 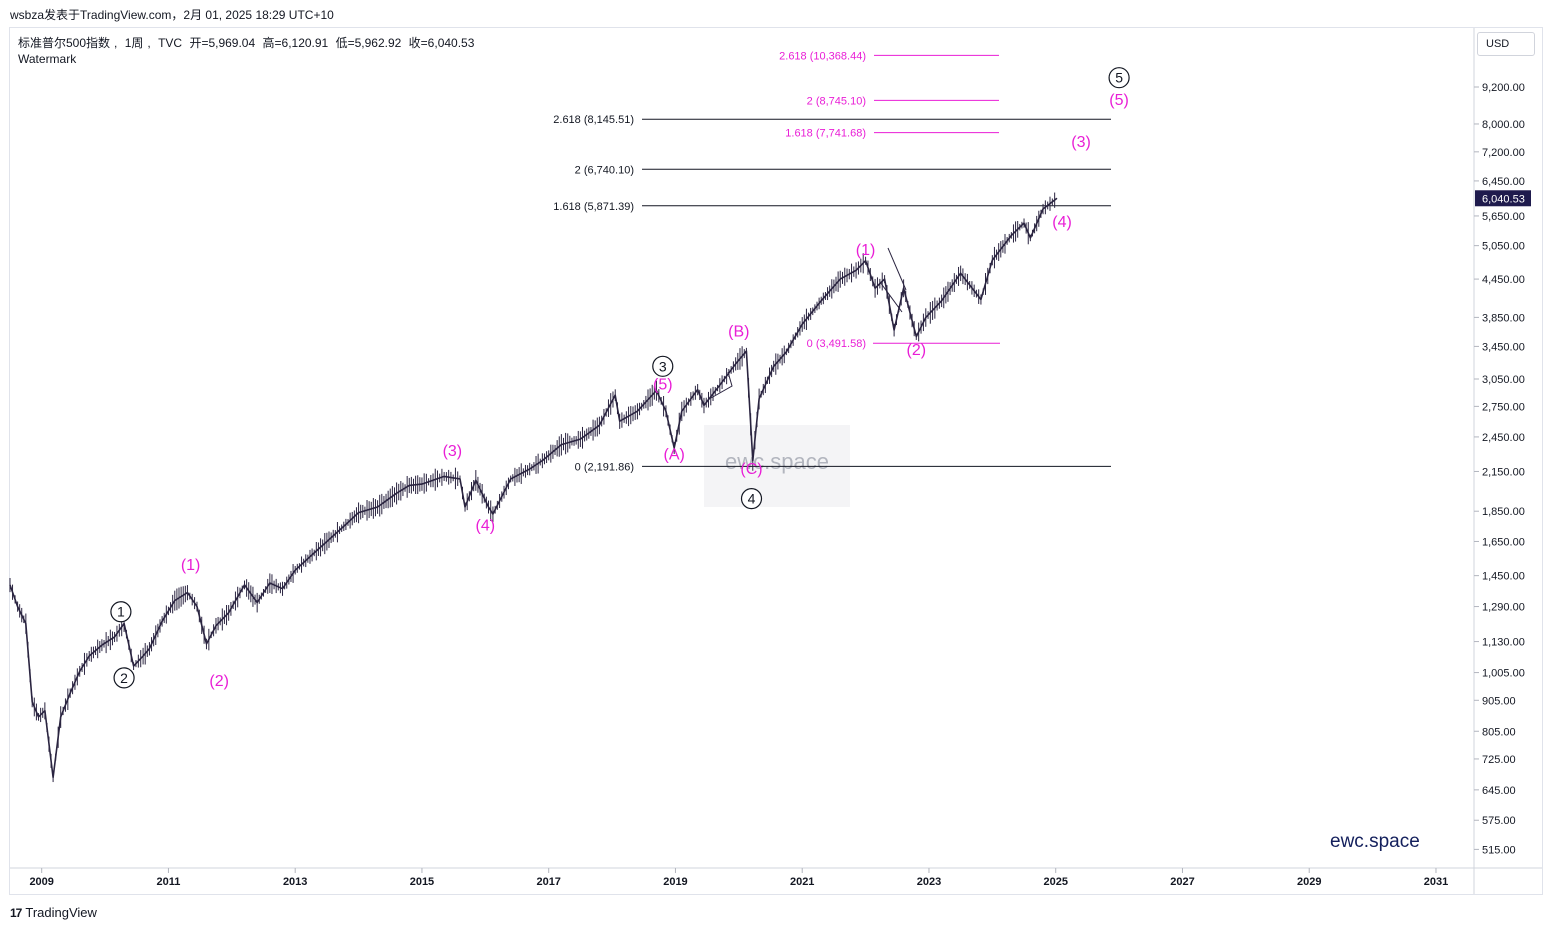 What do you see at coordinates (822, 56) in the screenshot?
I see `fib-label-magenta: 2.618 (10,368.44)` at bounding box center [822, 56].